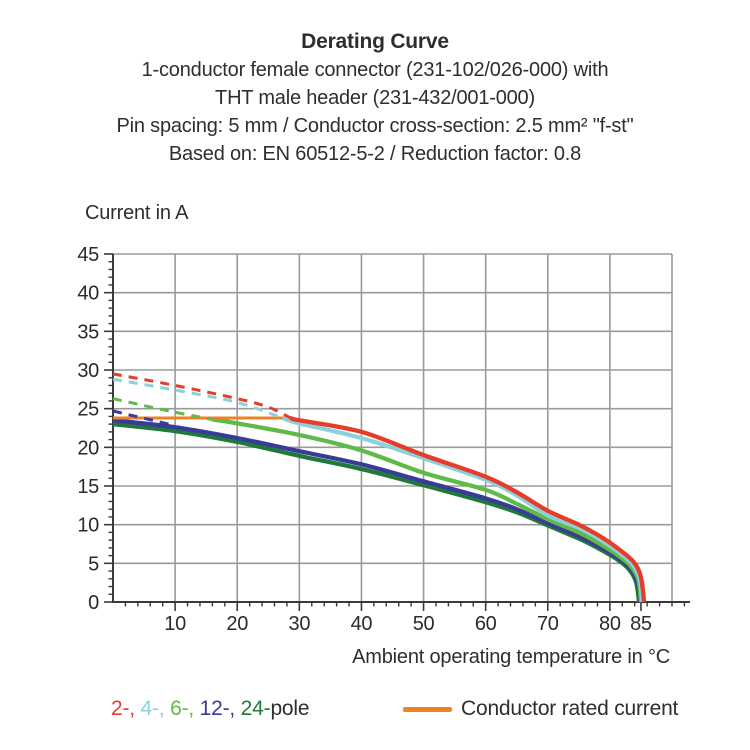 This screenshot has height=750, width=750. I want to click on x-tick-label: 85, so click(641, 624).